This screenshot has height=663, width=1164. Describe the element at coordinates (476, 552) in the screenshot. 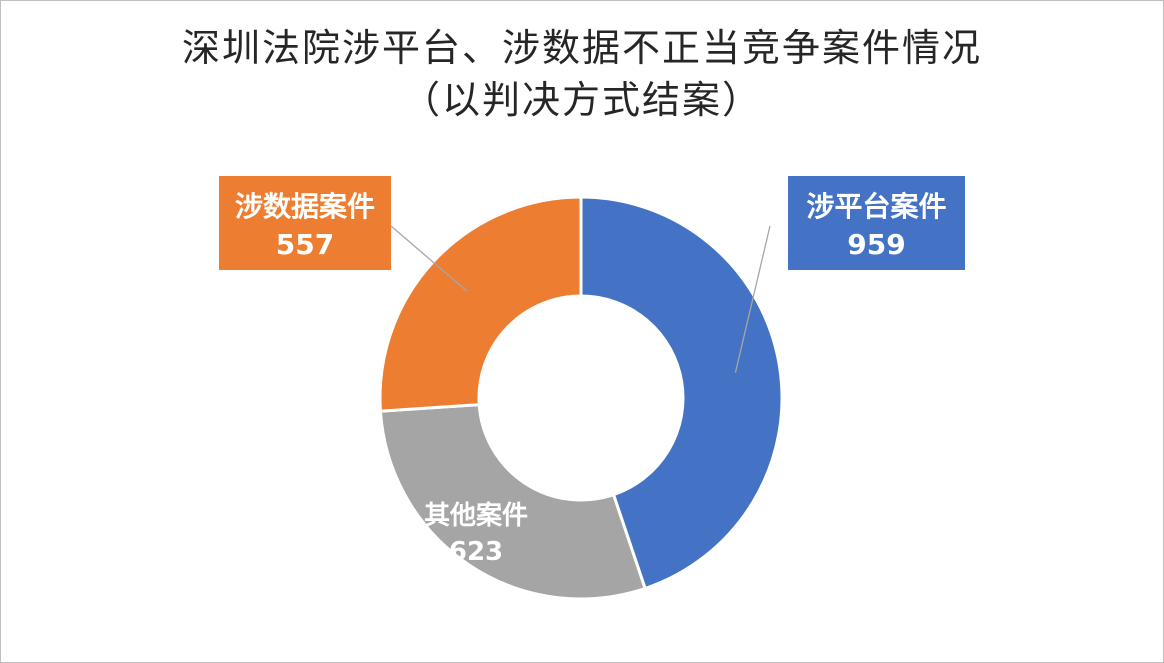

I see `data-label-value: 623` at that location.